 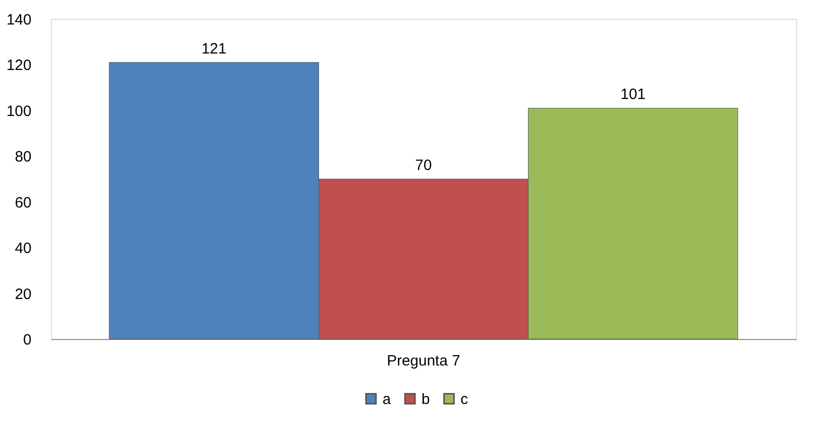 What do you see at coordinates (464, 399) in the screenshot?
I see `legend-label: c` at bounding box center [464, 399].